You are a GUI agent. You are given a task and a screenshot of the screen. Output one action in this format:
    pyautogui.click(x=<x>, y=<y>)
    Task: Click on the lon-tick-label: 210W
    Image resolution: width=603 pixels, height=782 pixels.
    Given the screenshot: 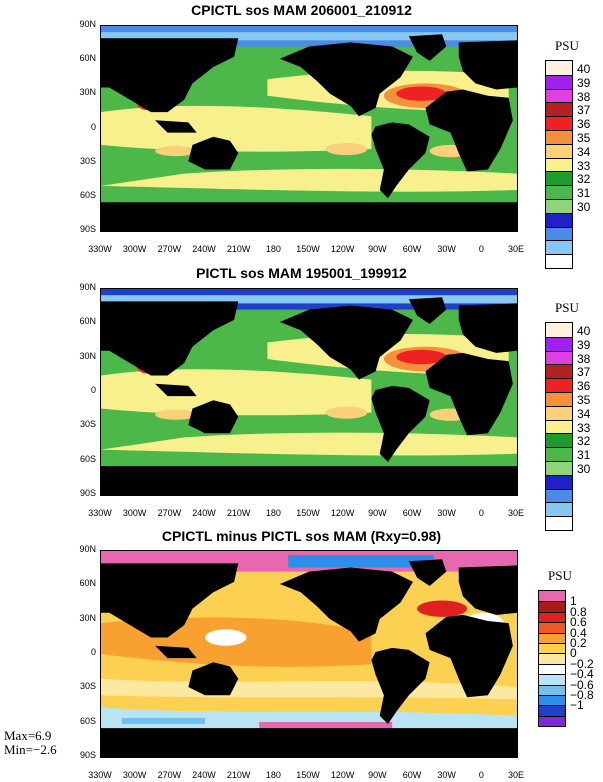 What is the action you would take?
    pyautogui.click(x=238, y=513)
    